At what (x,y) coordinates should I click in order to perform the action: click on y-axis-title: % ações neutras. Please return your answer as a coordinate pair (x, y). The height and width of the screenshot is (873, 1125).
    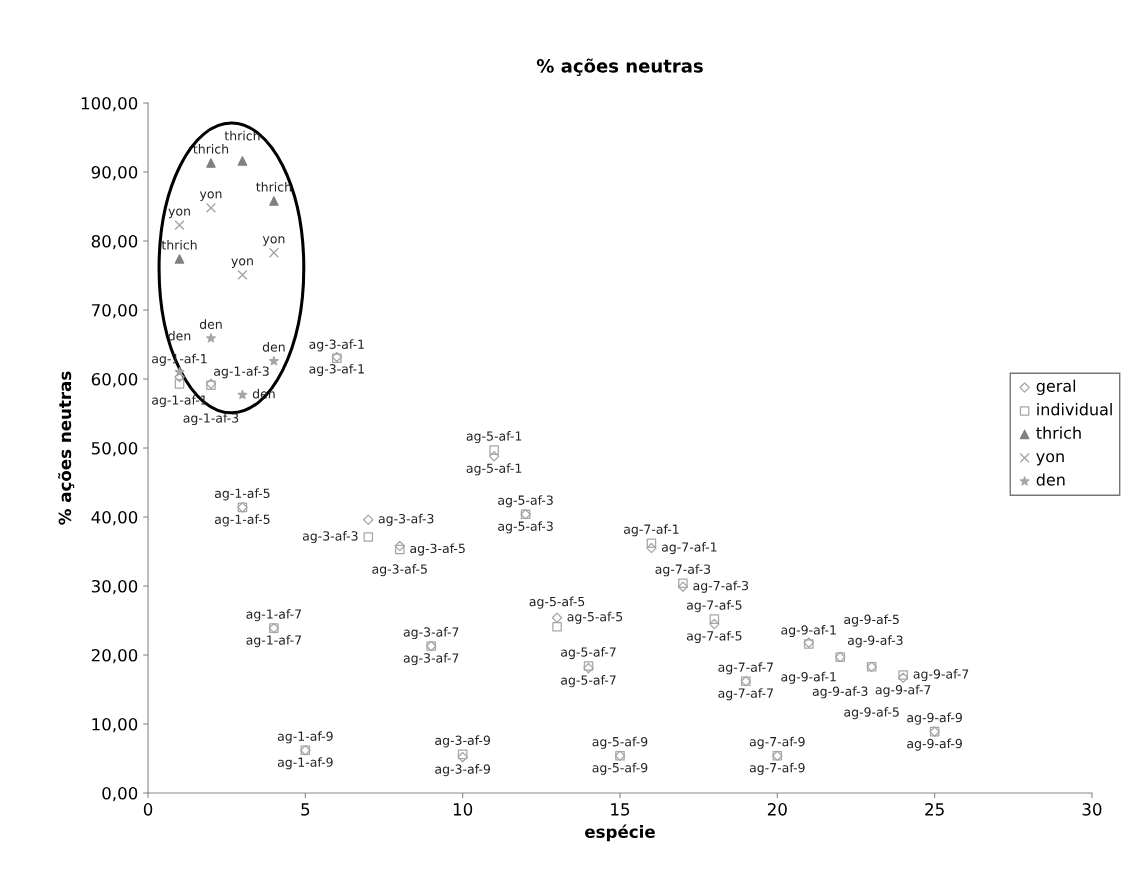
    Looking at the image, I should click on (66, 448).